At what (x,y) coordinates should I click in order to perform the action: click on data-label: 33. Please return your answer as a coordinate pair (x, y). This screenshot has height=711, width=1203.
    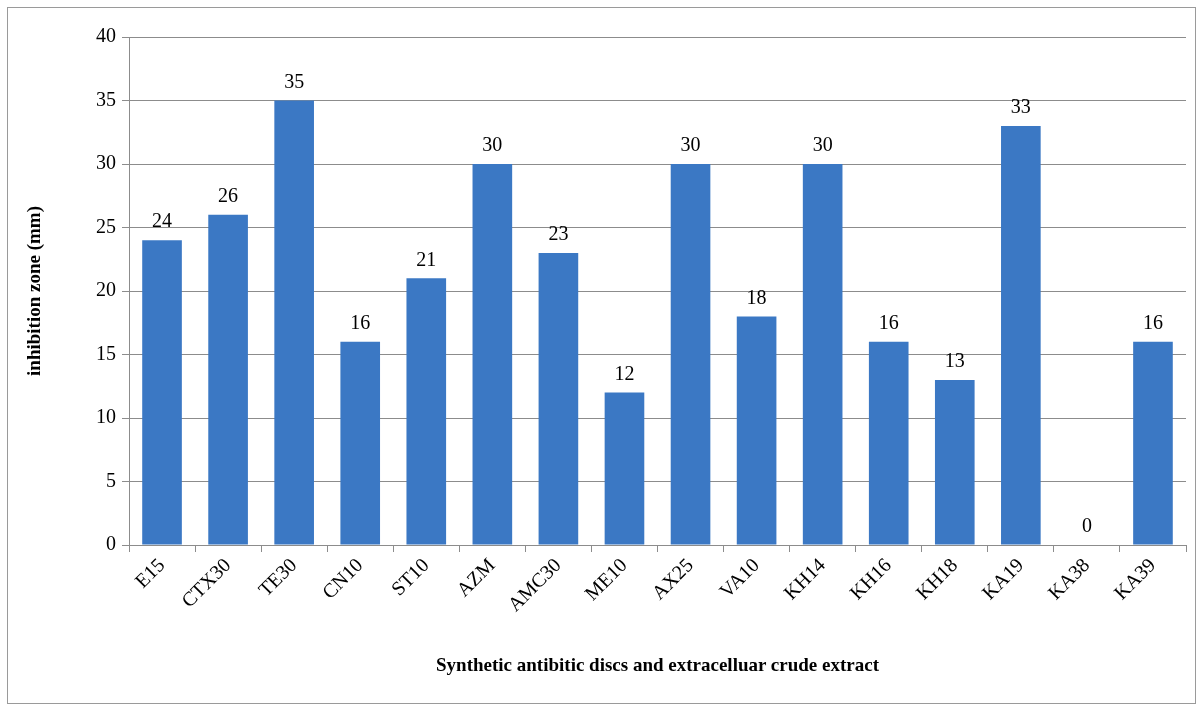
    Looking at the image, I should click on (1020, 106).